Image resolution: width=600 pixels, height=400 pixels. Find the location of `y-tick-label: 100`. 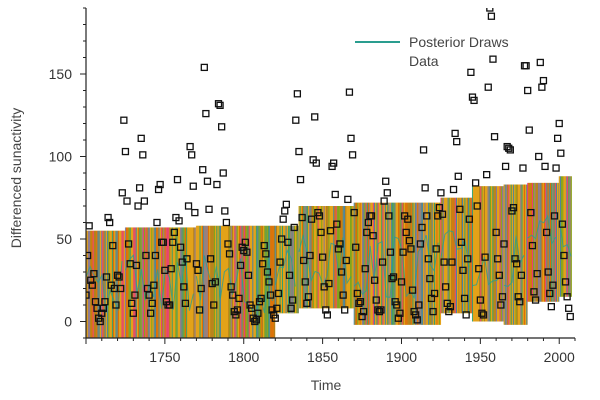

y-tick-label: 100 is located at coordinates (61, 157).